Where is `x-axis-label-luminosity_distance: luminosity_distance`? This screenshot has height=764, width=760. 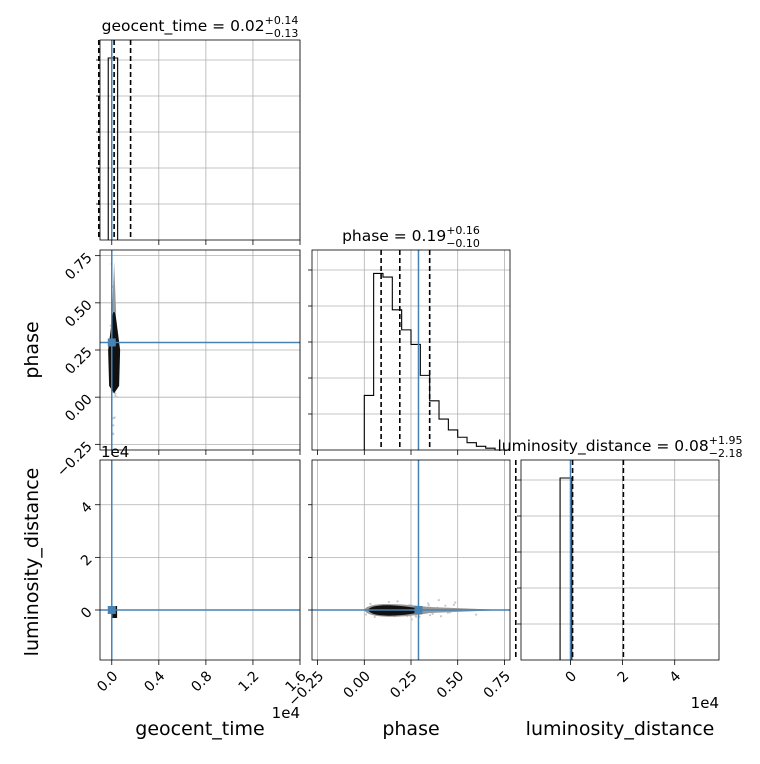
x-axis-label-luminosity_distance: luminosity_distance is located at coordinates (620, 729).